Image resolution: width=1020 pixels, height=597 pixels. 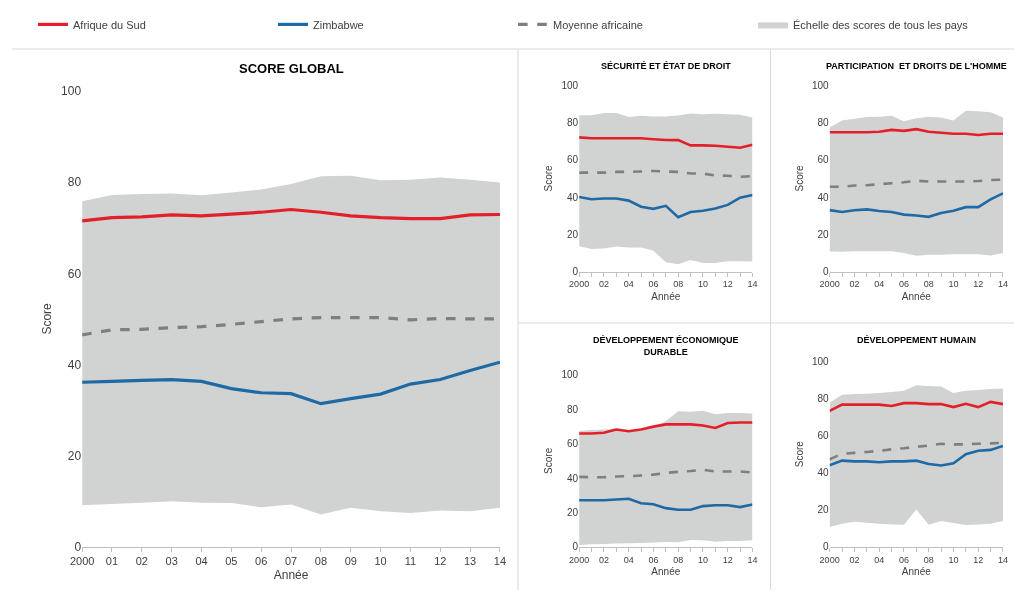 I want to click on chart-title: DÉVELOPPEMENT ÉCONOMIQUE DURABLE, so click(x=666, y=346).